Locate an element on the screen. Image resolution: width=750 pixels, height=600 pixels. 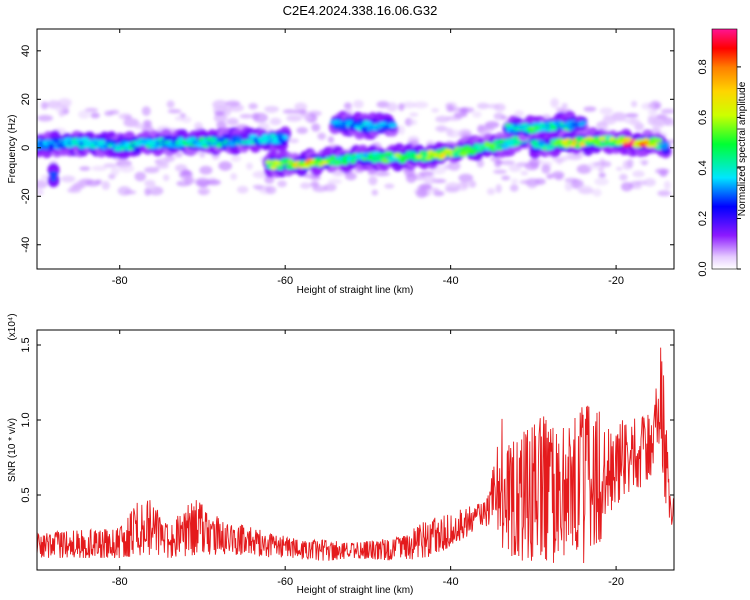
chart-title: C2E4.2024.338.16.06.G32 is located at coordinates (360, 10).